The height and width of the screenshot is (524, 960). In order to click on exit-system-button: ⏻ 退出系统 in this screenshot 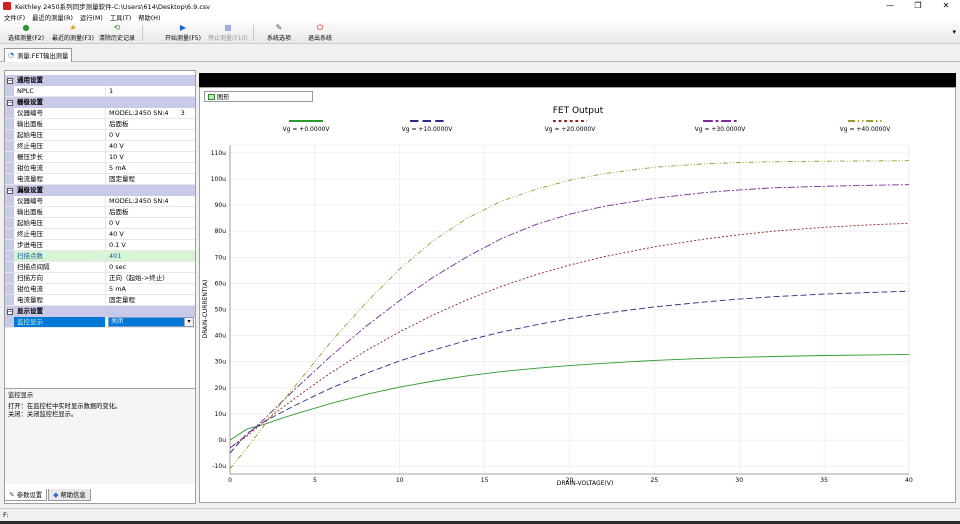, I will do `click(320, 32)`.